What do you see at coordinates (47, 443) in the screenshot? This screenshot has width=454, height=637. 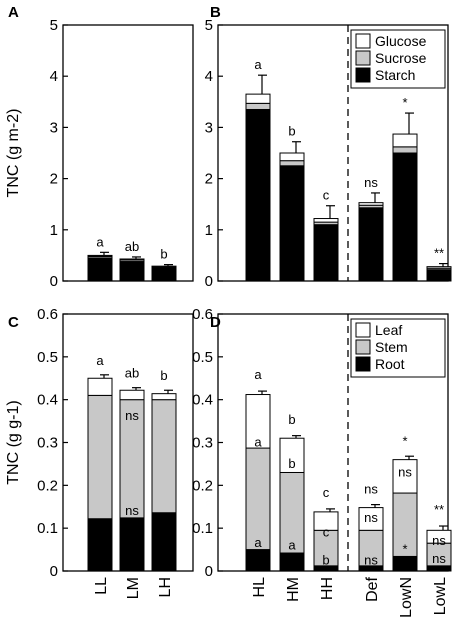 I see `y-tick-label: 0.3` at bounding box center [47, 443].